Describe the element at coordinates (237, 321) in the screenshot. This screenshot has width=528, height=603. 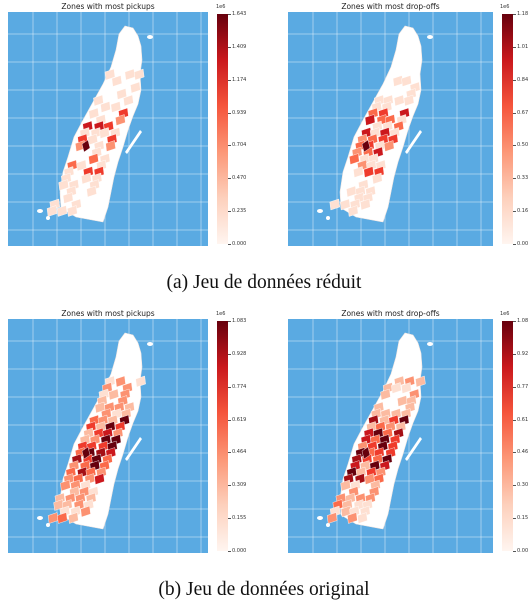
I see `colorbar-tick-label: 1.083` at that location.